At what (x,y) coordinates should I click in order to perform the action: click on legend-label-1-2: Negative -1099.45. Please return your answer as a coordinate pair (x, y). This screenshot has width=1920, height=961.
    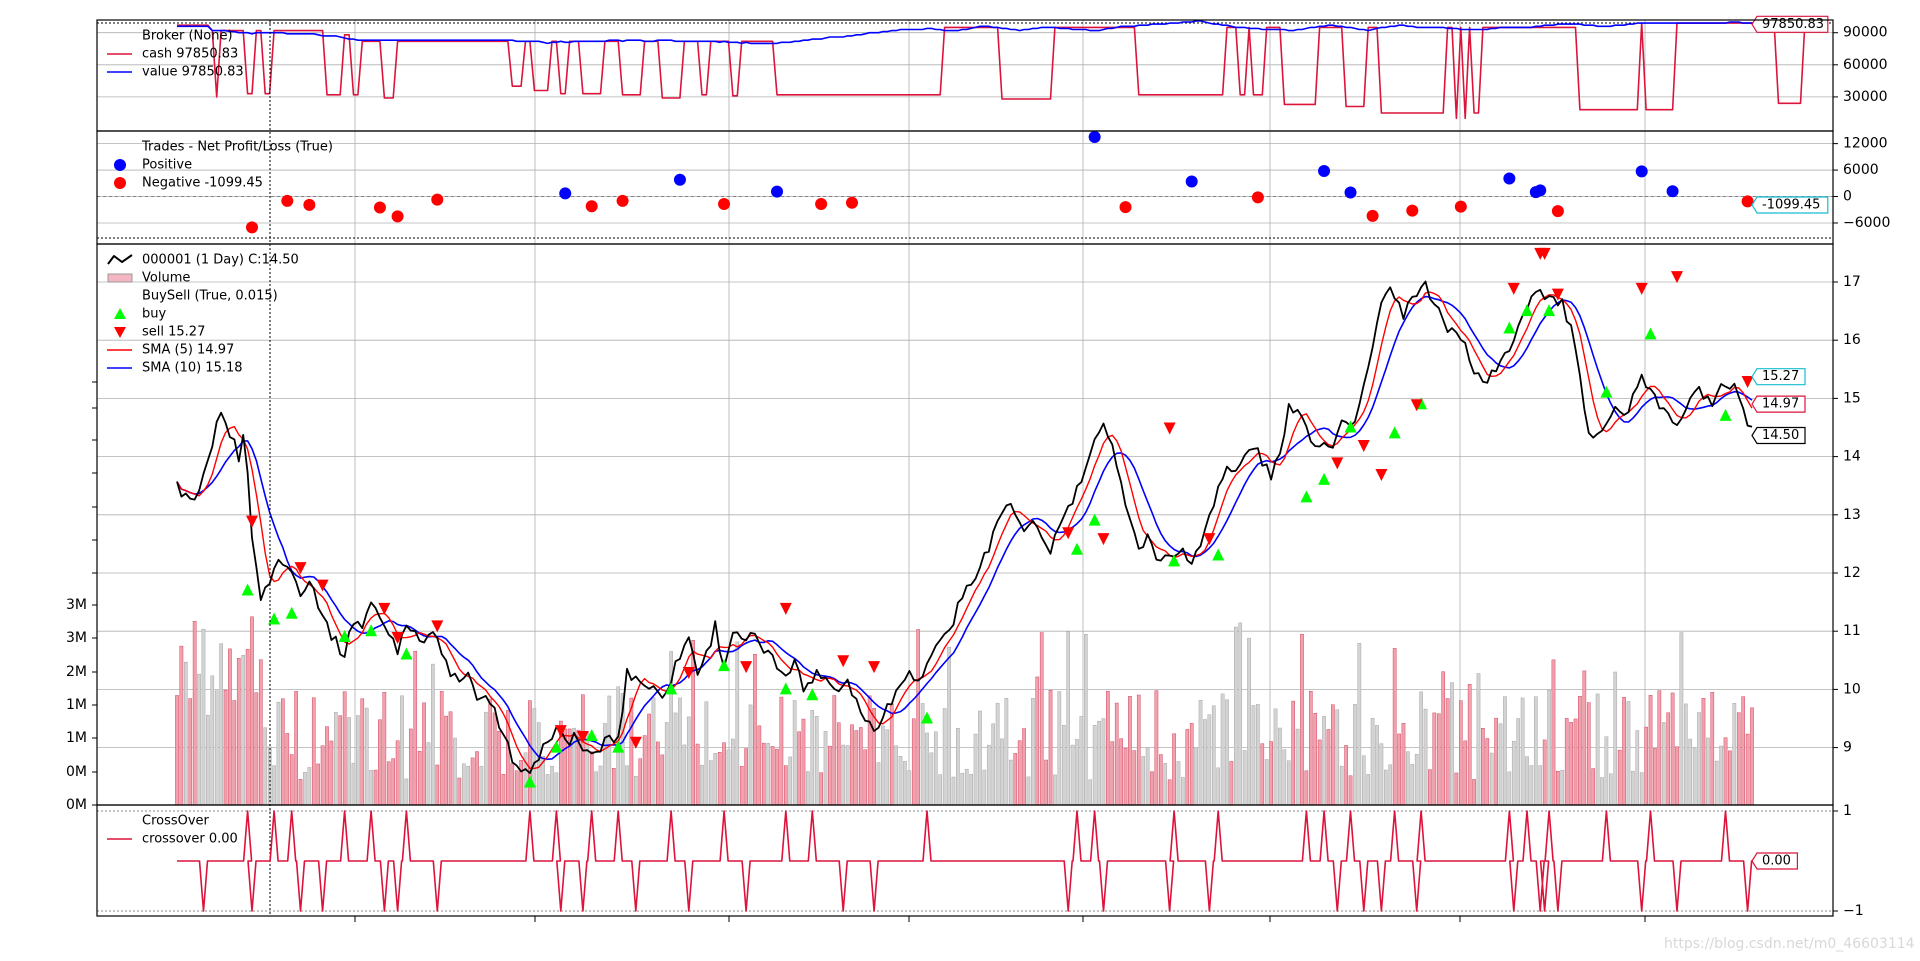
    Looking at the image, I should click on (202, 183).